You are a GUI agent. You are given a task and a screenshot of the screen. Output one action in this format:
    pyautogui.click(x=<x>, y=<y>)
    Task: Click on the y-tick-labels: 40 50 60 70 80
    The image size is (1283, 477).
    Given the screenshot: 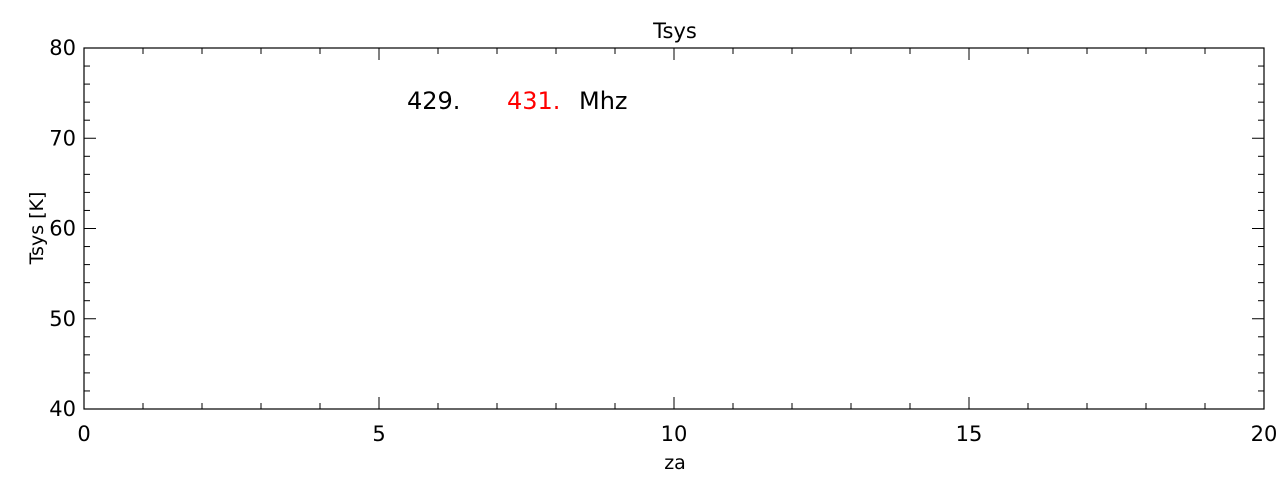 What is the action you would take?
    pyautogui.click(x=62, y=228)
    